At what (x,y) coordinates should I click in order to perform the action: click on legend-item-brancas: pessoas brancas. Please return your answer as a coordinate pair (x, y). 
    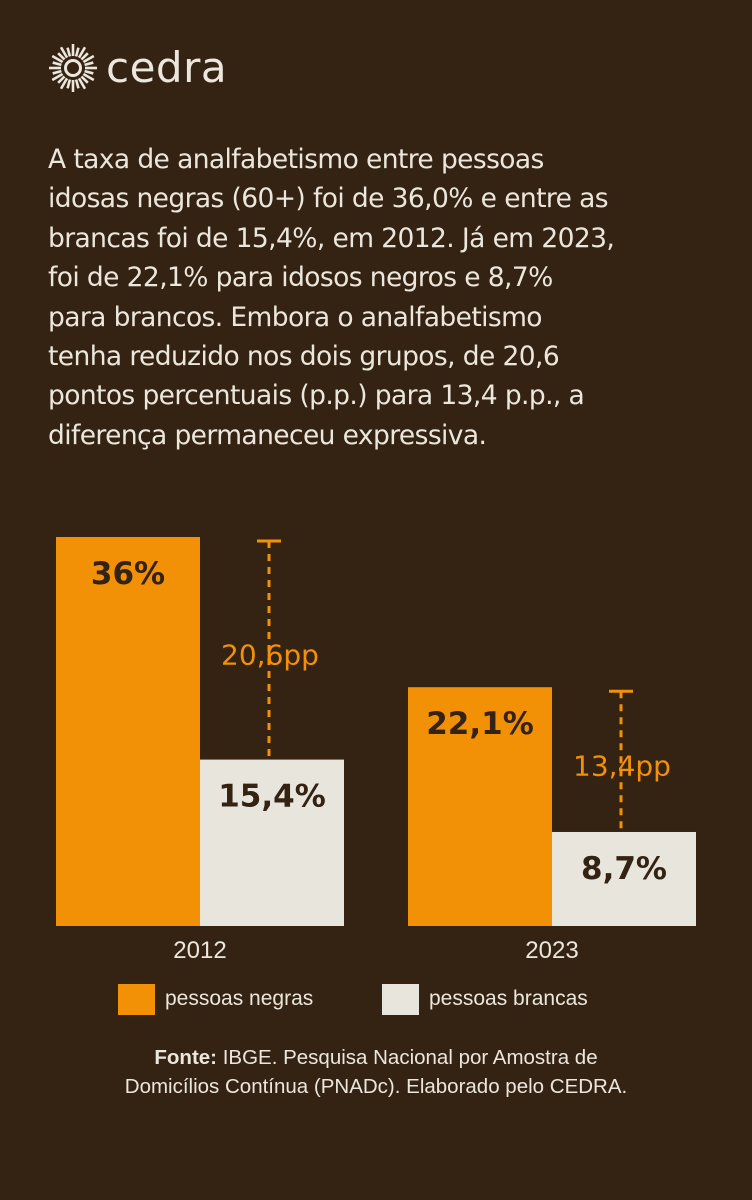
    Looking at the image, I should click on (485, 999).